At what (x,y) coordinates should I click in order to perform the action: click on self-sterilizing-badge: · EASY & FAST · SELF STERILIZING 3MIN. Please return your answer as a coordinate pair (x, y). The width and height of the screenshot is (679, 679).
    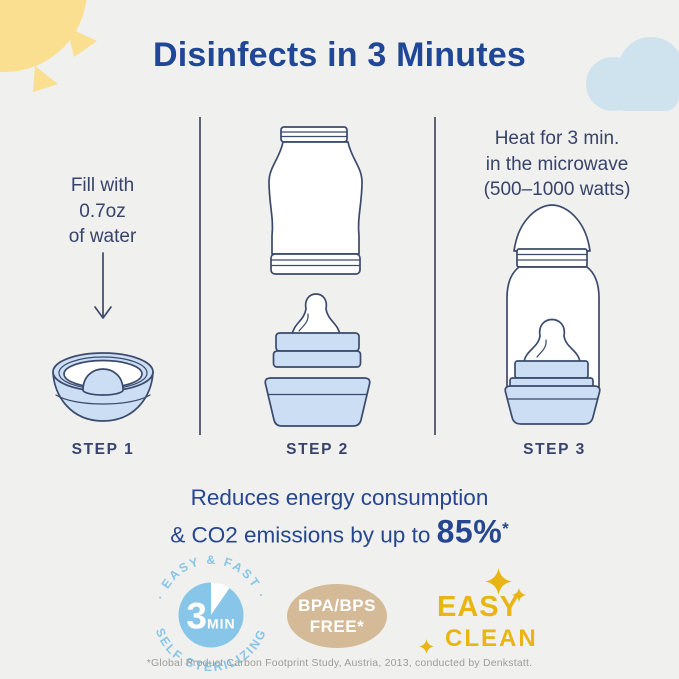
    Looking at the image, I should click on (210, 613).